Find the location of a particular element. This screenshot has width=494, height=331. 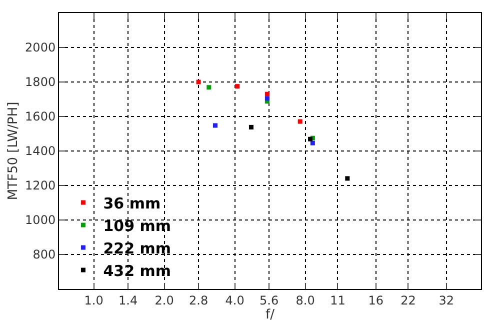

x-tick-label: 11 is located at coordinates (338, 300).